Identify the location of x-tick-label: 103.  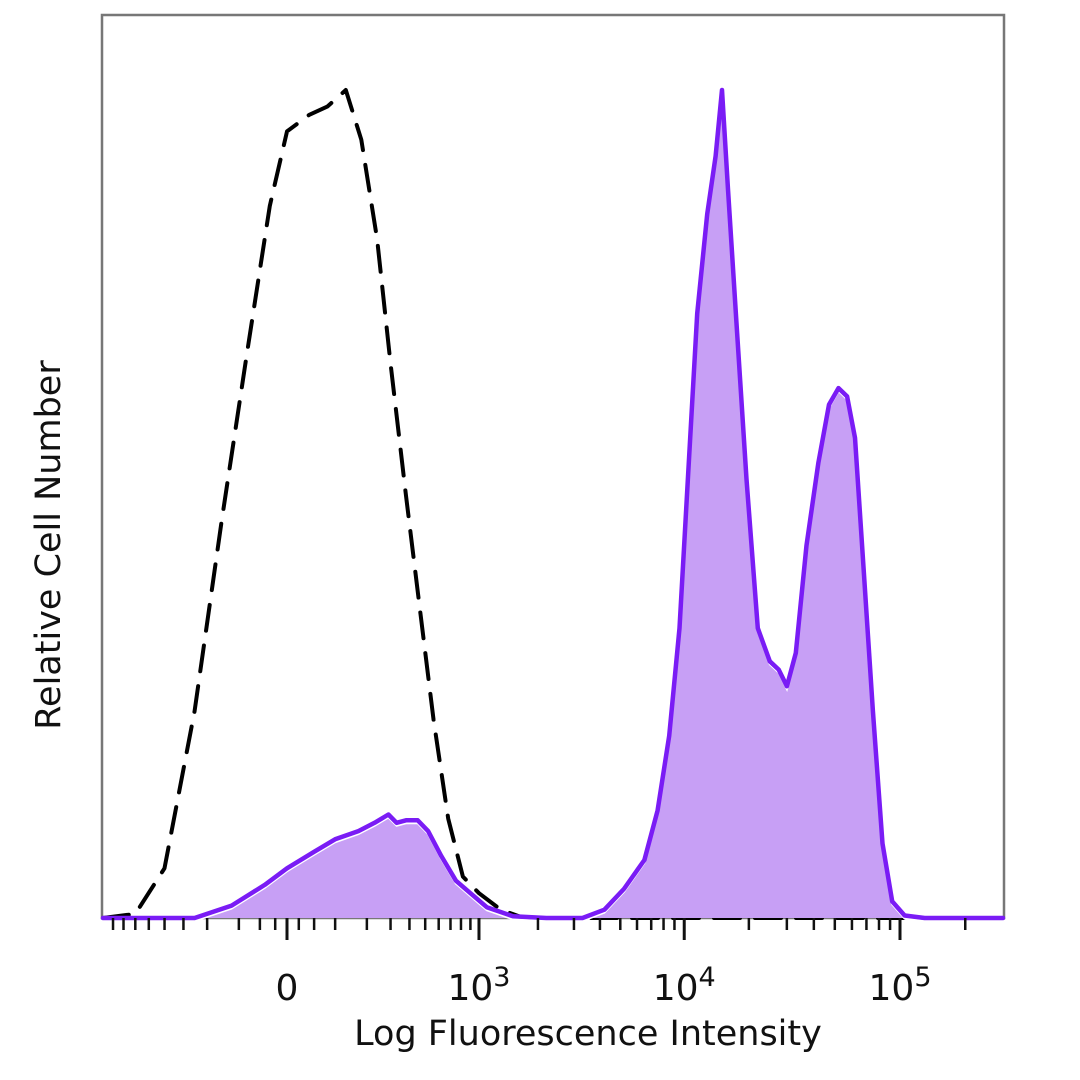
(478, 985).